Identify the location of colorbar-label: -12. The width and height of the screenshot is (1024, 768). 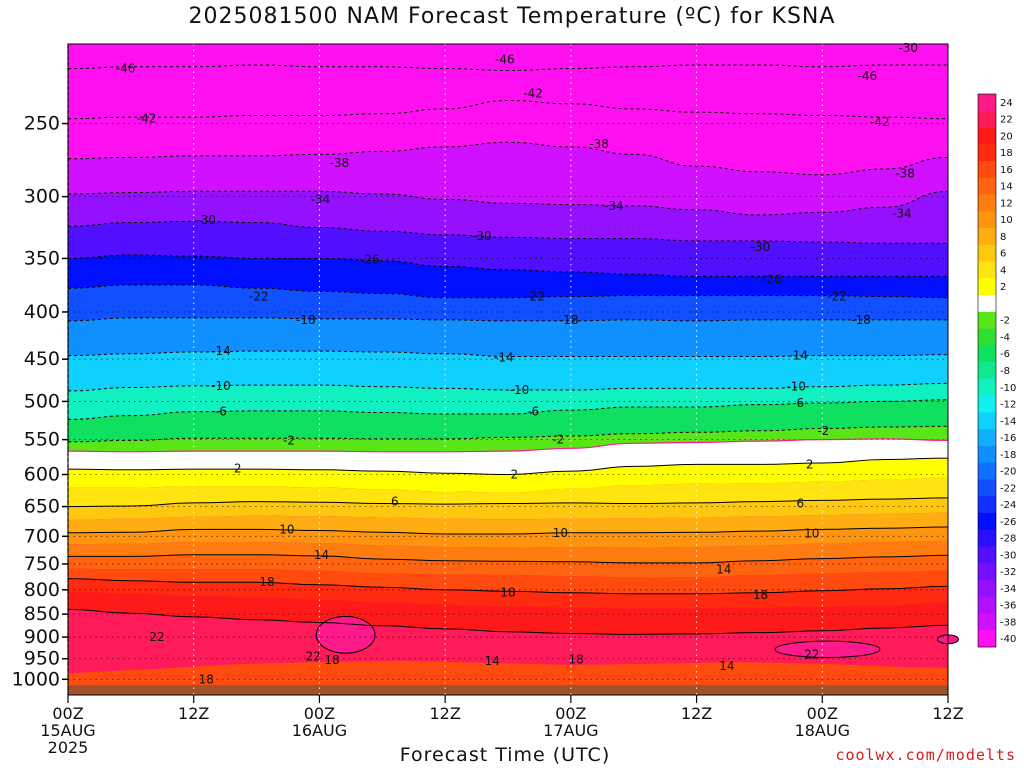
(1008, 405).